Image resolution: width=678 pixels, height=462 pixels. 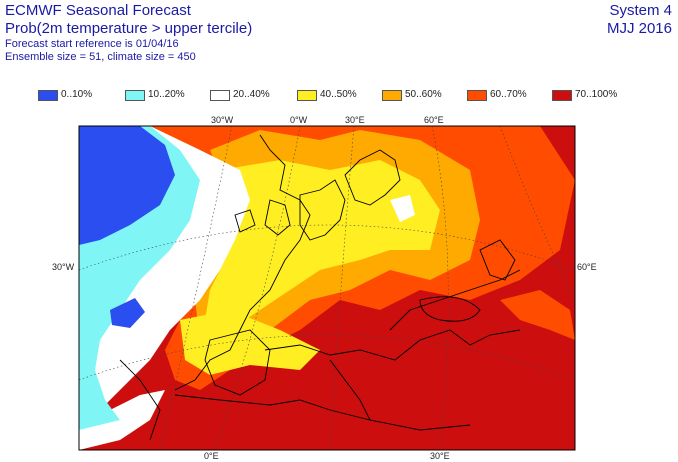 I want to click on grid-label-bottom-0e: 0°E, so click(x=211, y=456).